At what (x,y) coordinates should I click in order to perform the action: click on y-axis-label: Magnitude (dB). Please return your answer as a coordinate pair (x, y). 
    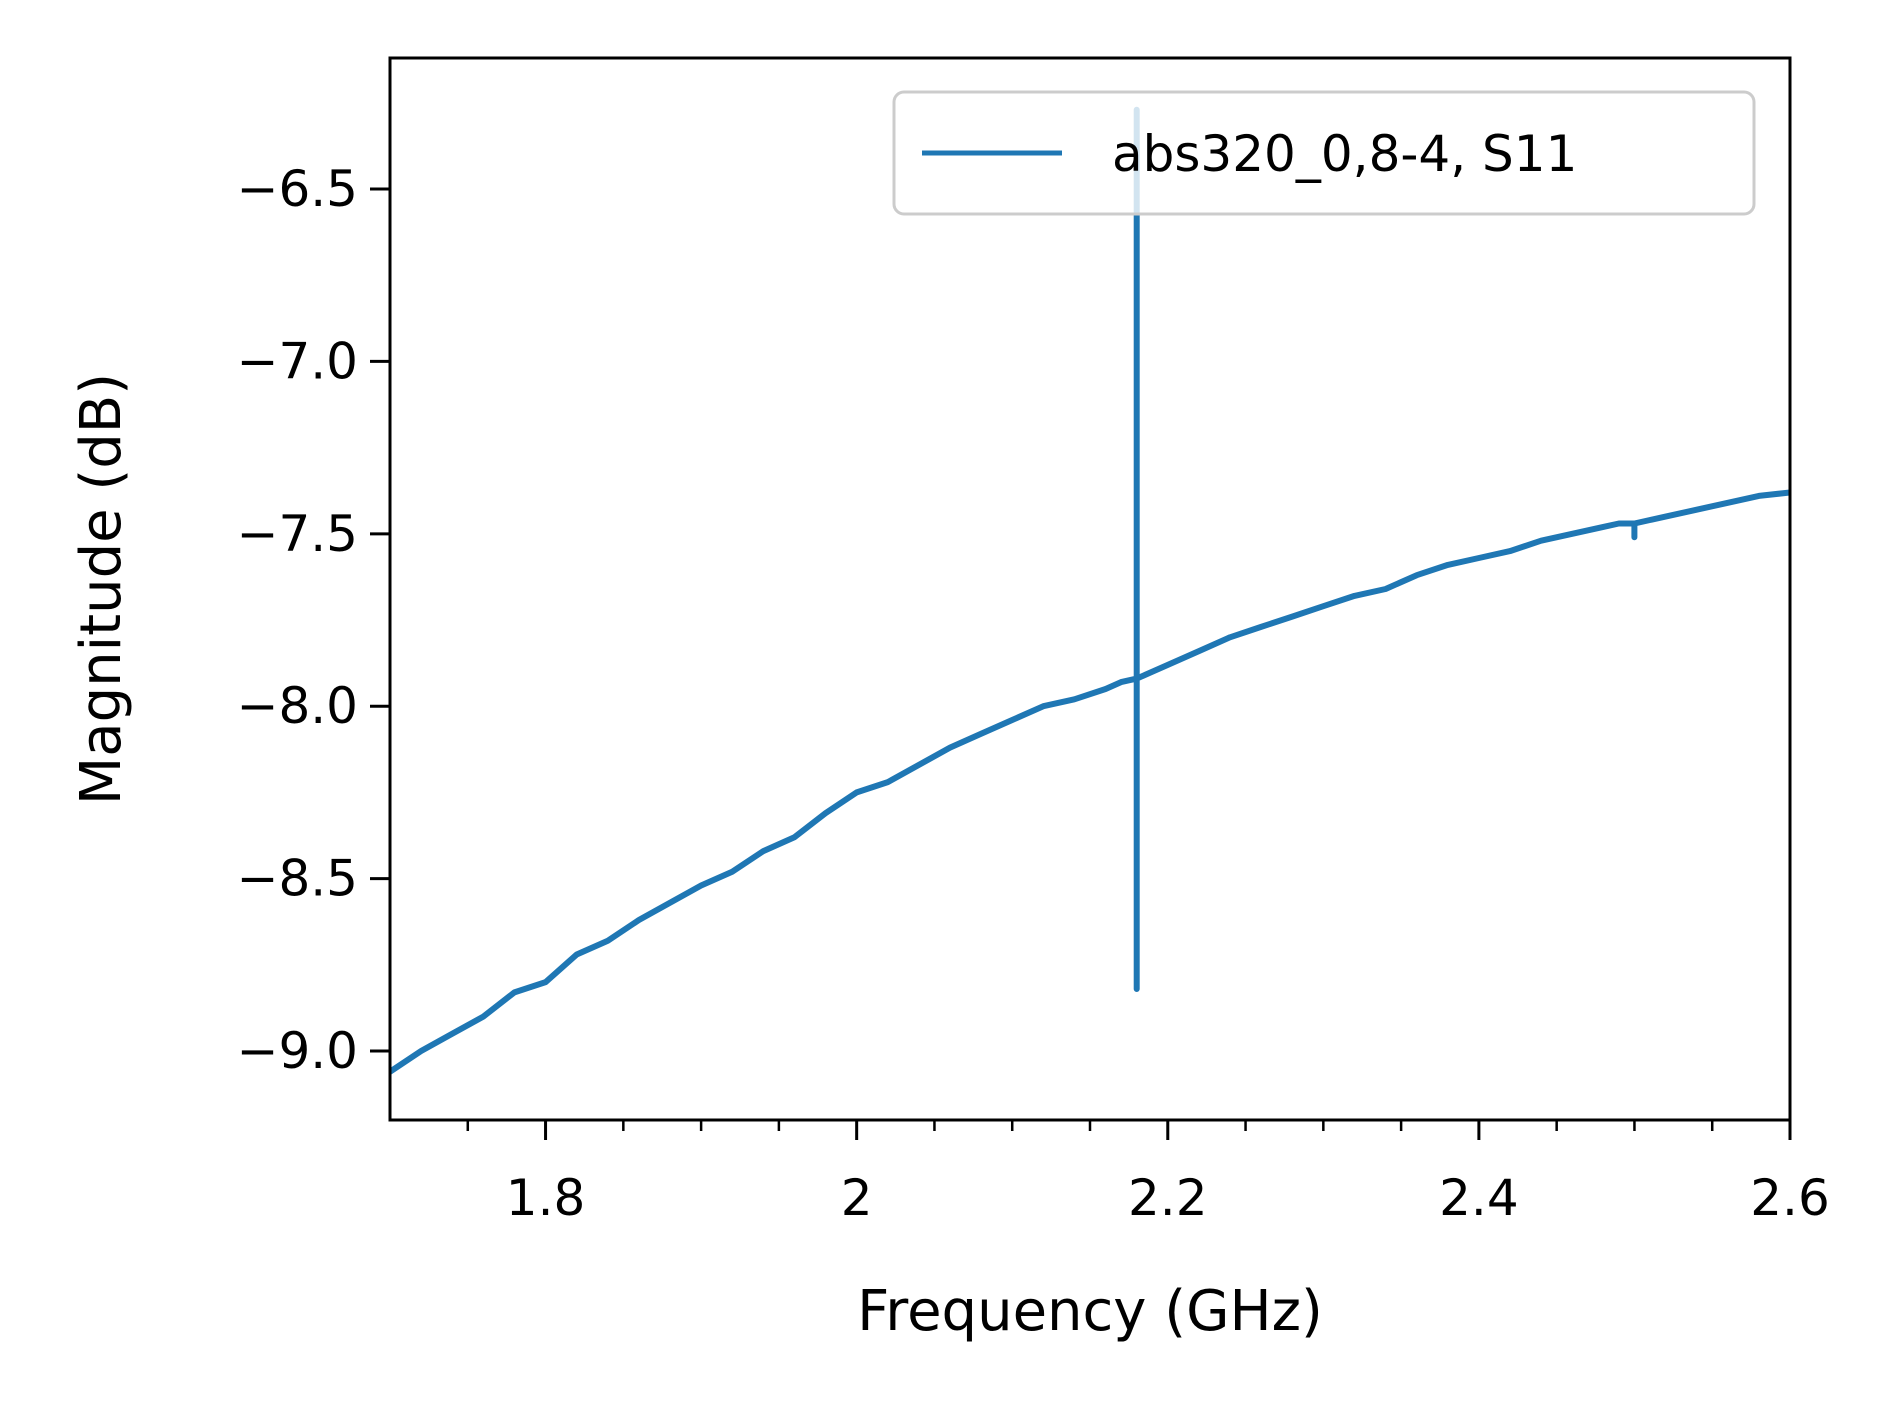
    Looking at the image, I should click on (101, 589).